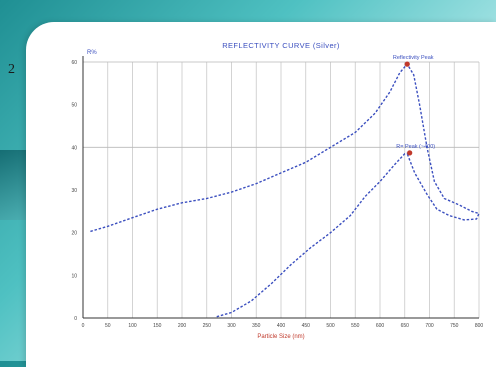 The image size is (496, 367). What do you see at coordinates (157, 326) in the screenshot?
I see `x-tick-label: 150` at bounding box center [157, 326].